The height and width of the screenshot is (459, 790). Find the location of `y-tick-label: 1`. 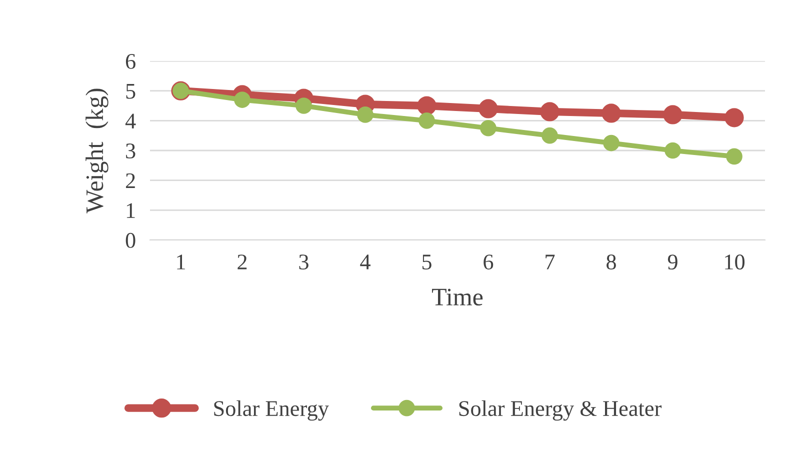

y-tick-label: 1 is located at coordinates (130, 210).